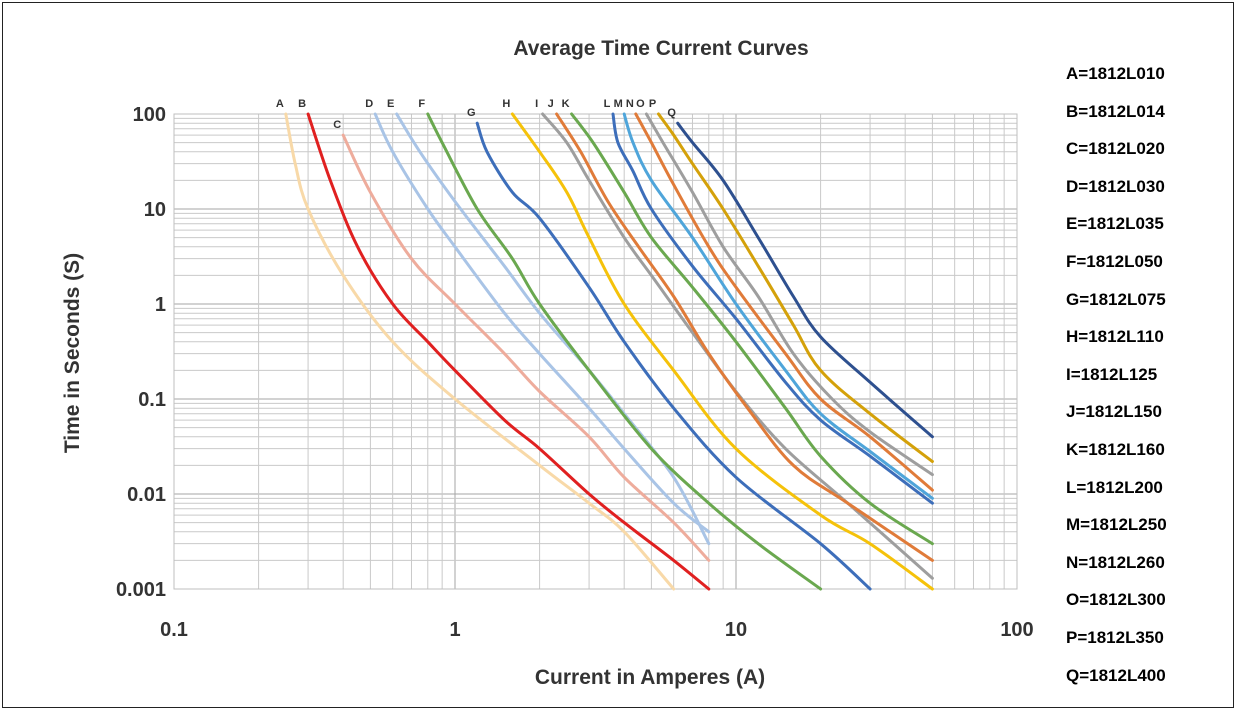 The height and width of the screenshot is (714, 1238). I want to click on legend-entry: I=1812L125, so click(1112, 374).